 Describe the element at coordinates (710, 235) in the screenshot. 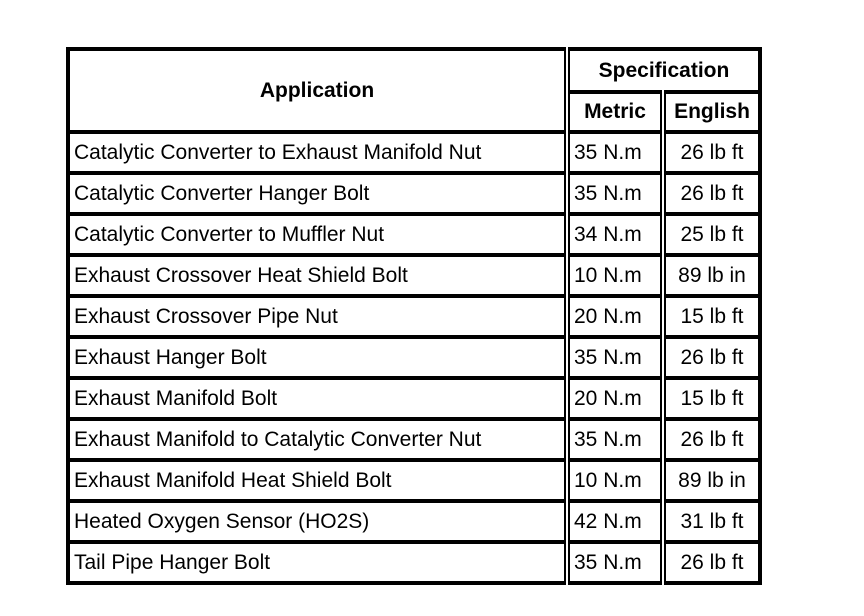

I see `cell-english: 25 lb ft` at that location.